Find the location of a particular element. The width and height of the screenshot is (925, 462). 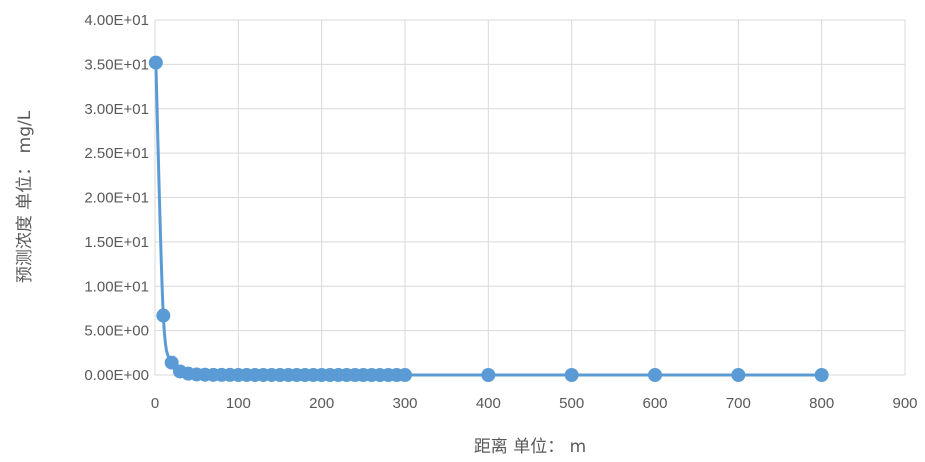

x-tick-label: 100 is located at coordinates (238, 403).